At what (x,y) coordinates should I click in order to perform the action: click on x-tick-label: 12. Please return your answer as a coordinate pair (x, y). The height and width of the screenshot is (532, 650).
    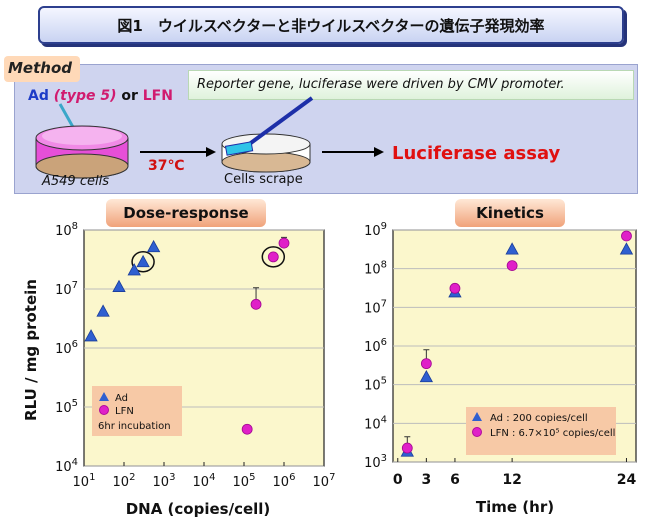
    Looking at the image, I should click on (511, 480).